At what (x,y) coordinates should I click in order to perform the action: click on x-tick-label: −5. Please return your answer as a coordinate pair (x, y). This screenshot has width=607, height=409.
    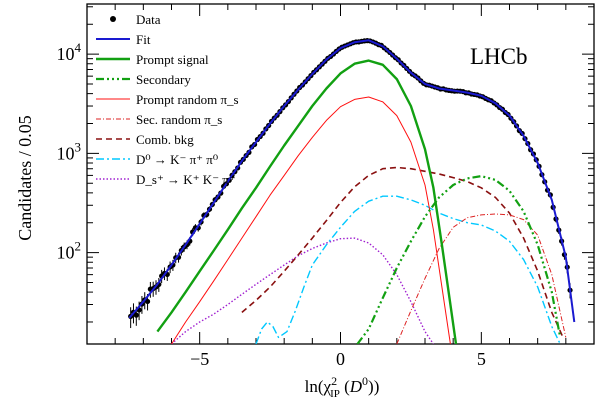
    Looking at the image, I should click on (199, 359).